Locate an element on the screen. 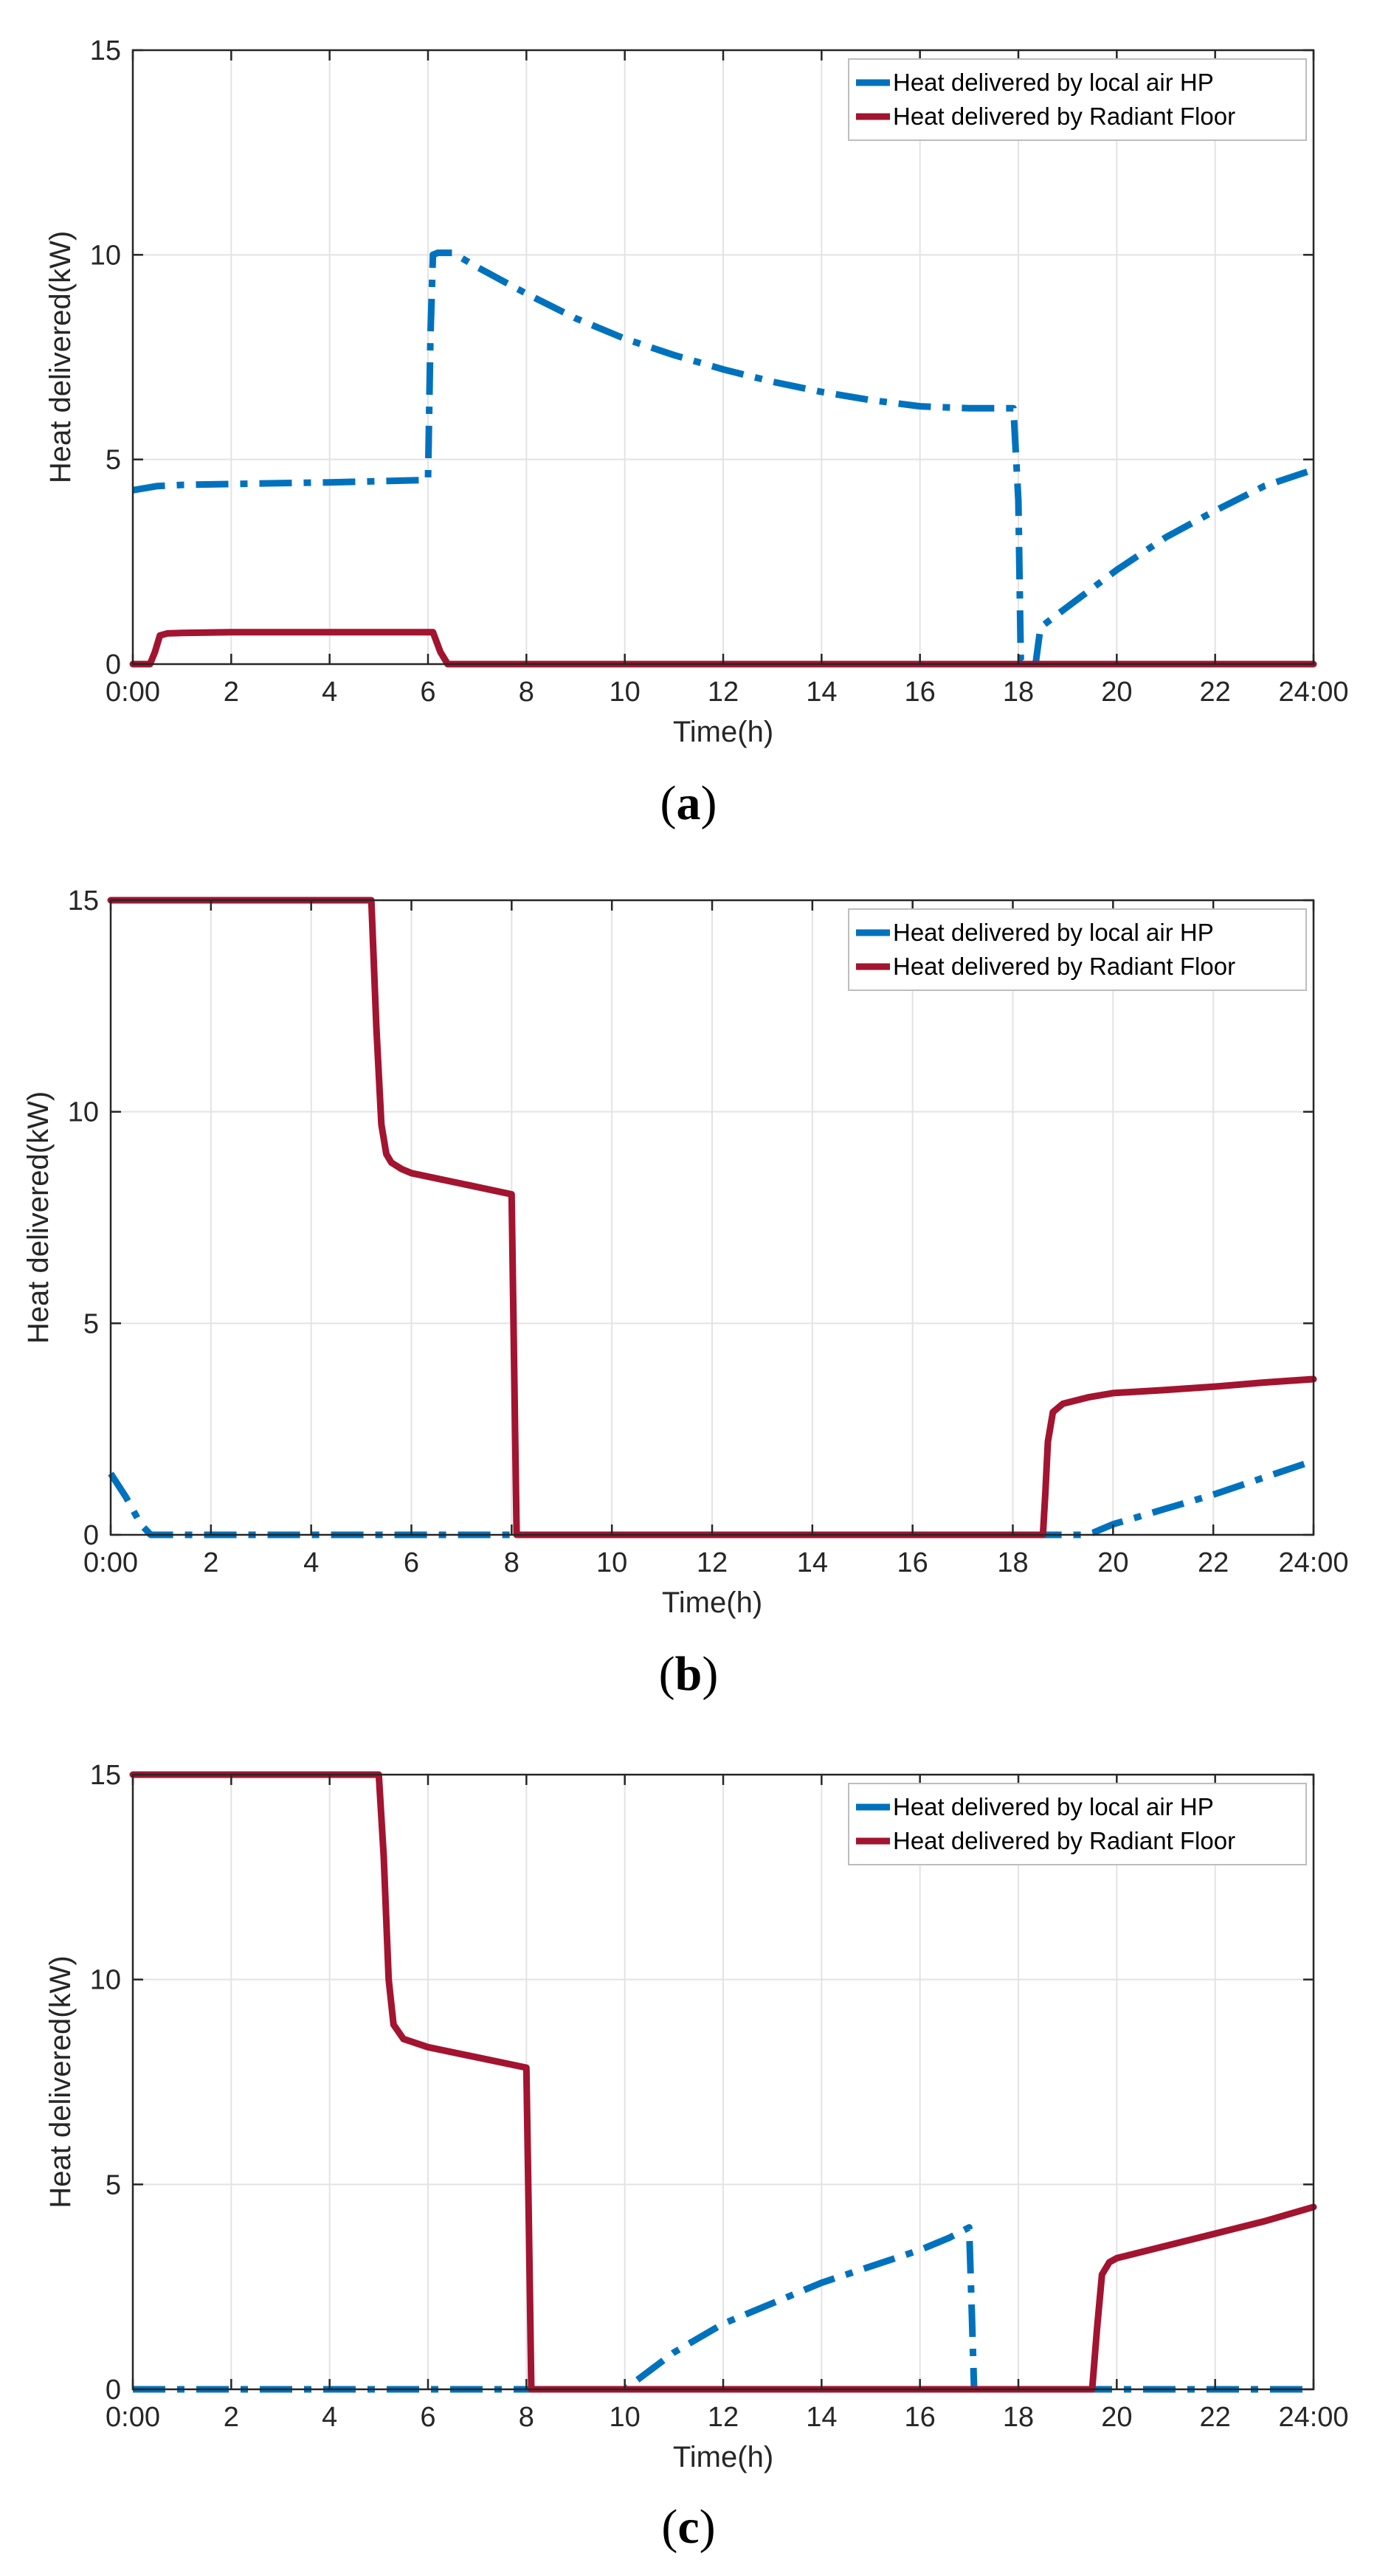 This screenshot has height=2576, width=1377. panel-caption: (c) is located at coordinates (688, 2527).